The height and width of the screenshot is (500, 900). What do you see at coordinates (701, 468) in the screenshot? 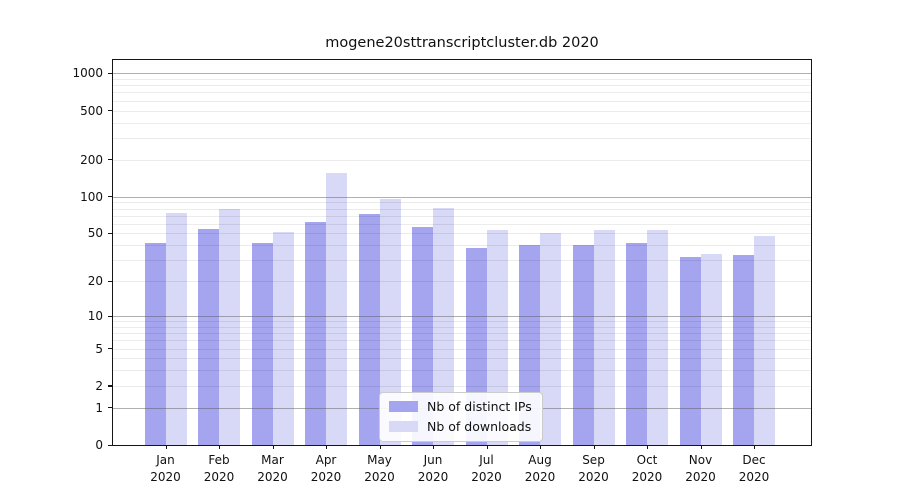
I see `x-tick-label: Nov 2020` at bounding box center [701, 468].